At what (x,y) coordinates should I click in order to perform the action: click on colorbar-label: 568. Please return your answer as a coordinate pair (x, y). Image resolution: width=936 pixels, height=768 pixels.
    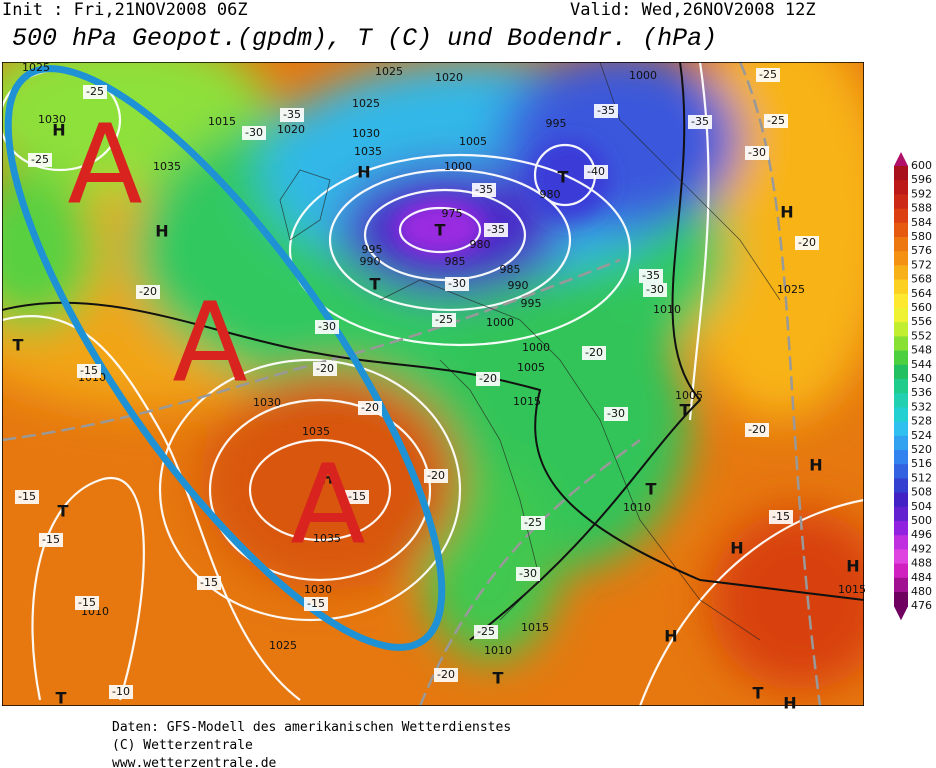
    Looking at the image, I should click on (921, 279).